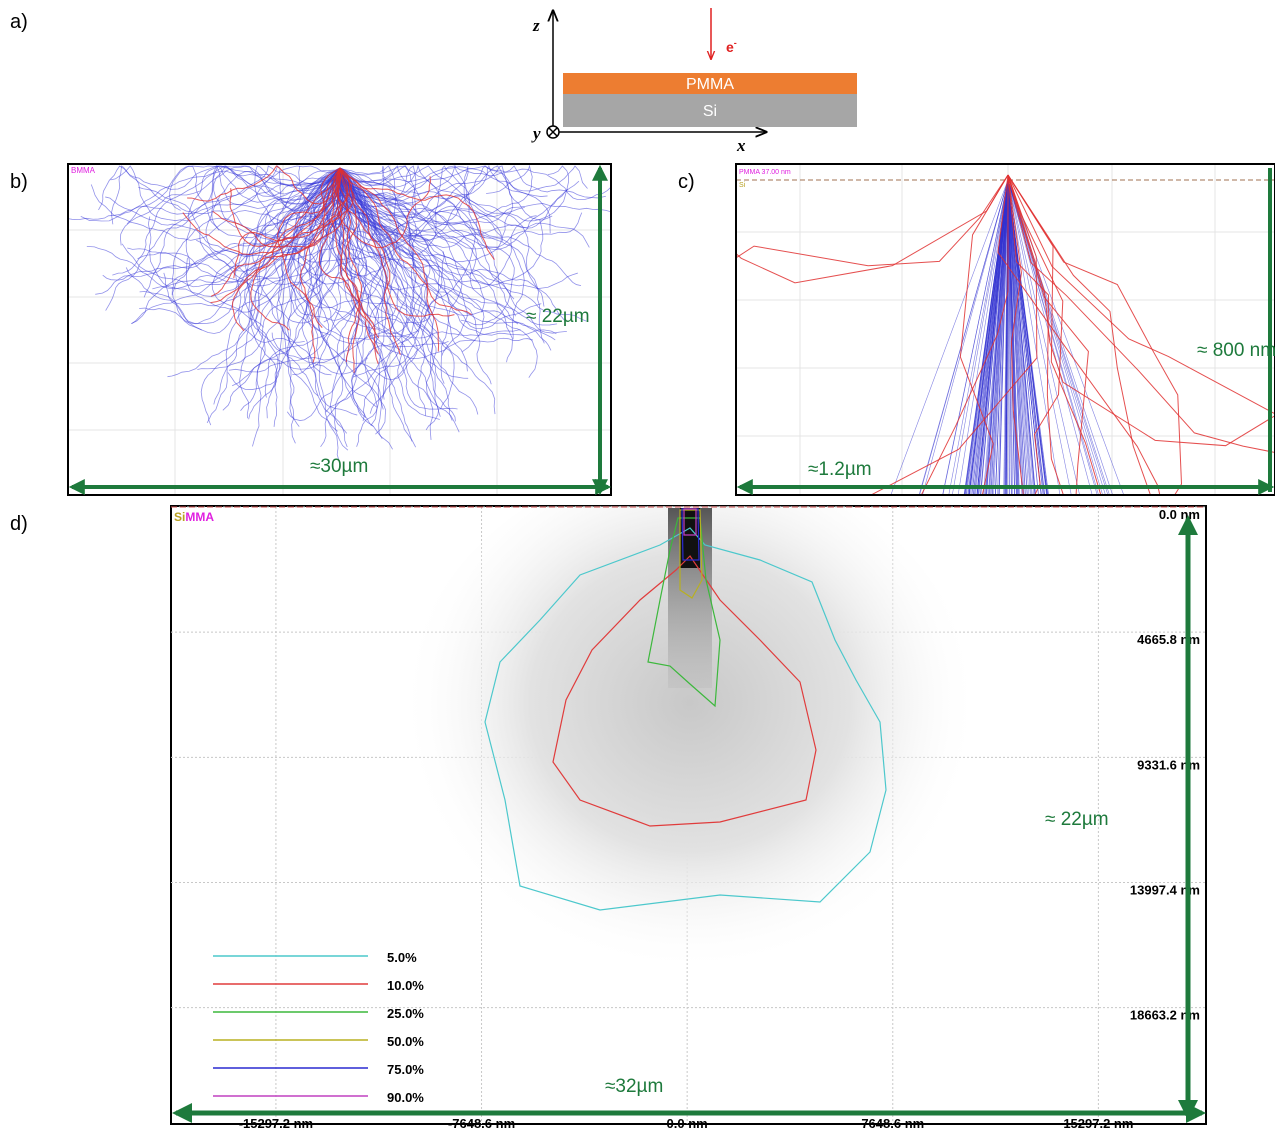 The height and width of the screenshot is (1131, 1275). I want to click on contours, so click(685, 709).